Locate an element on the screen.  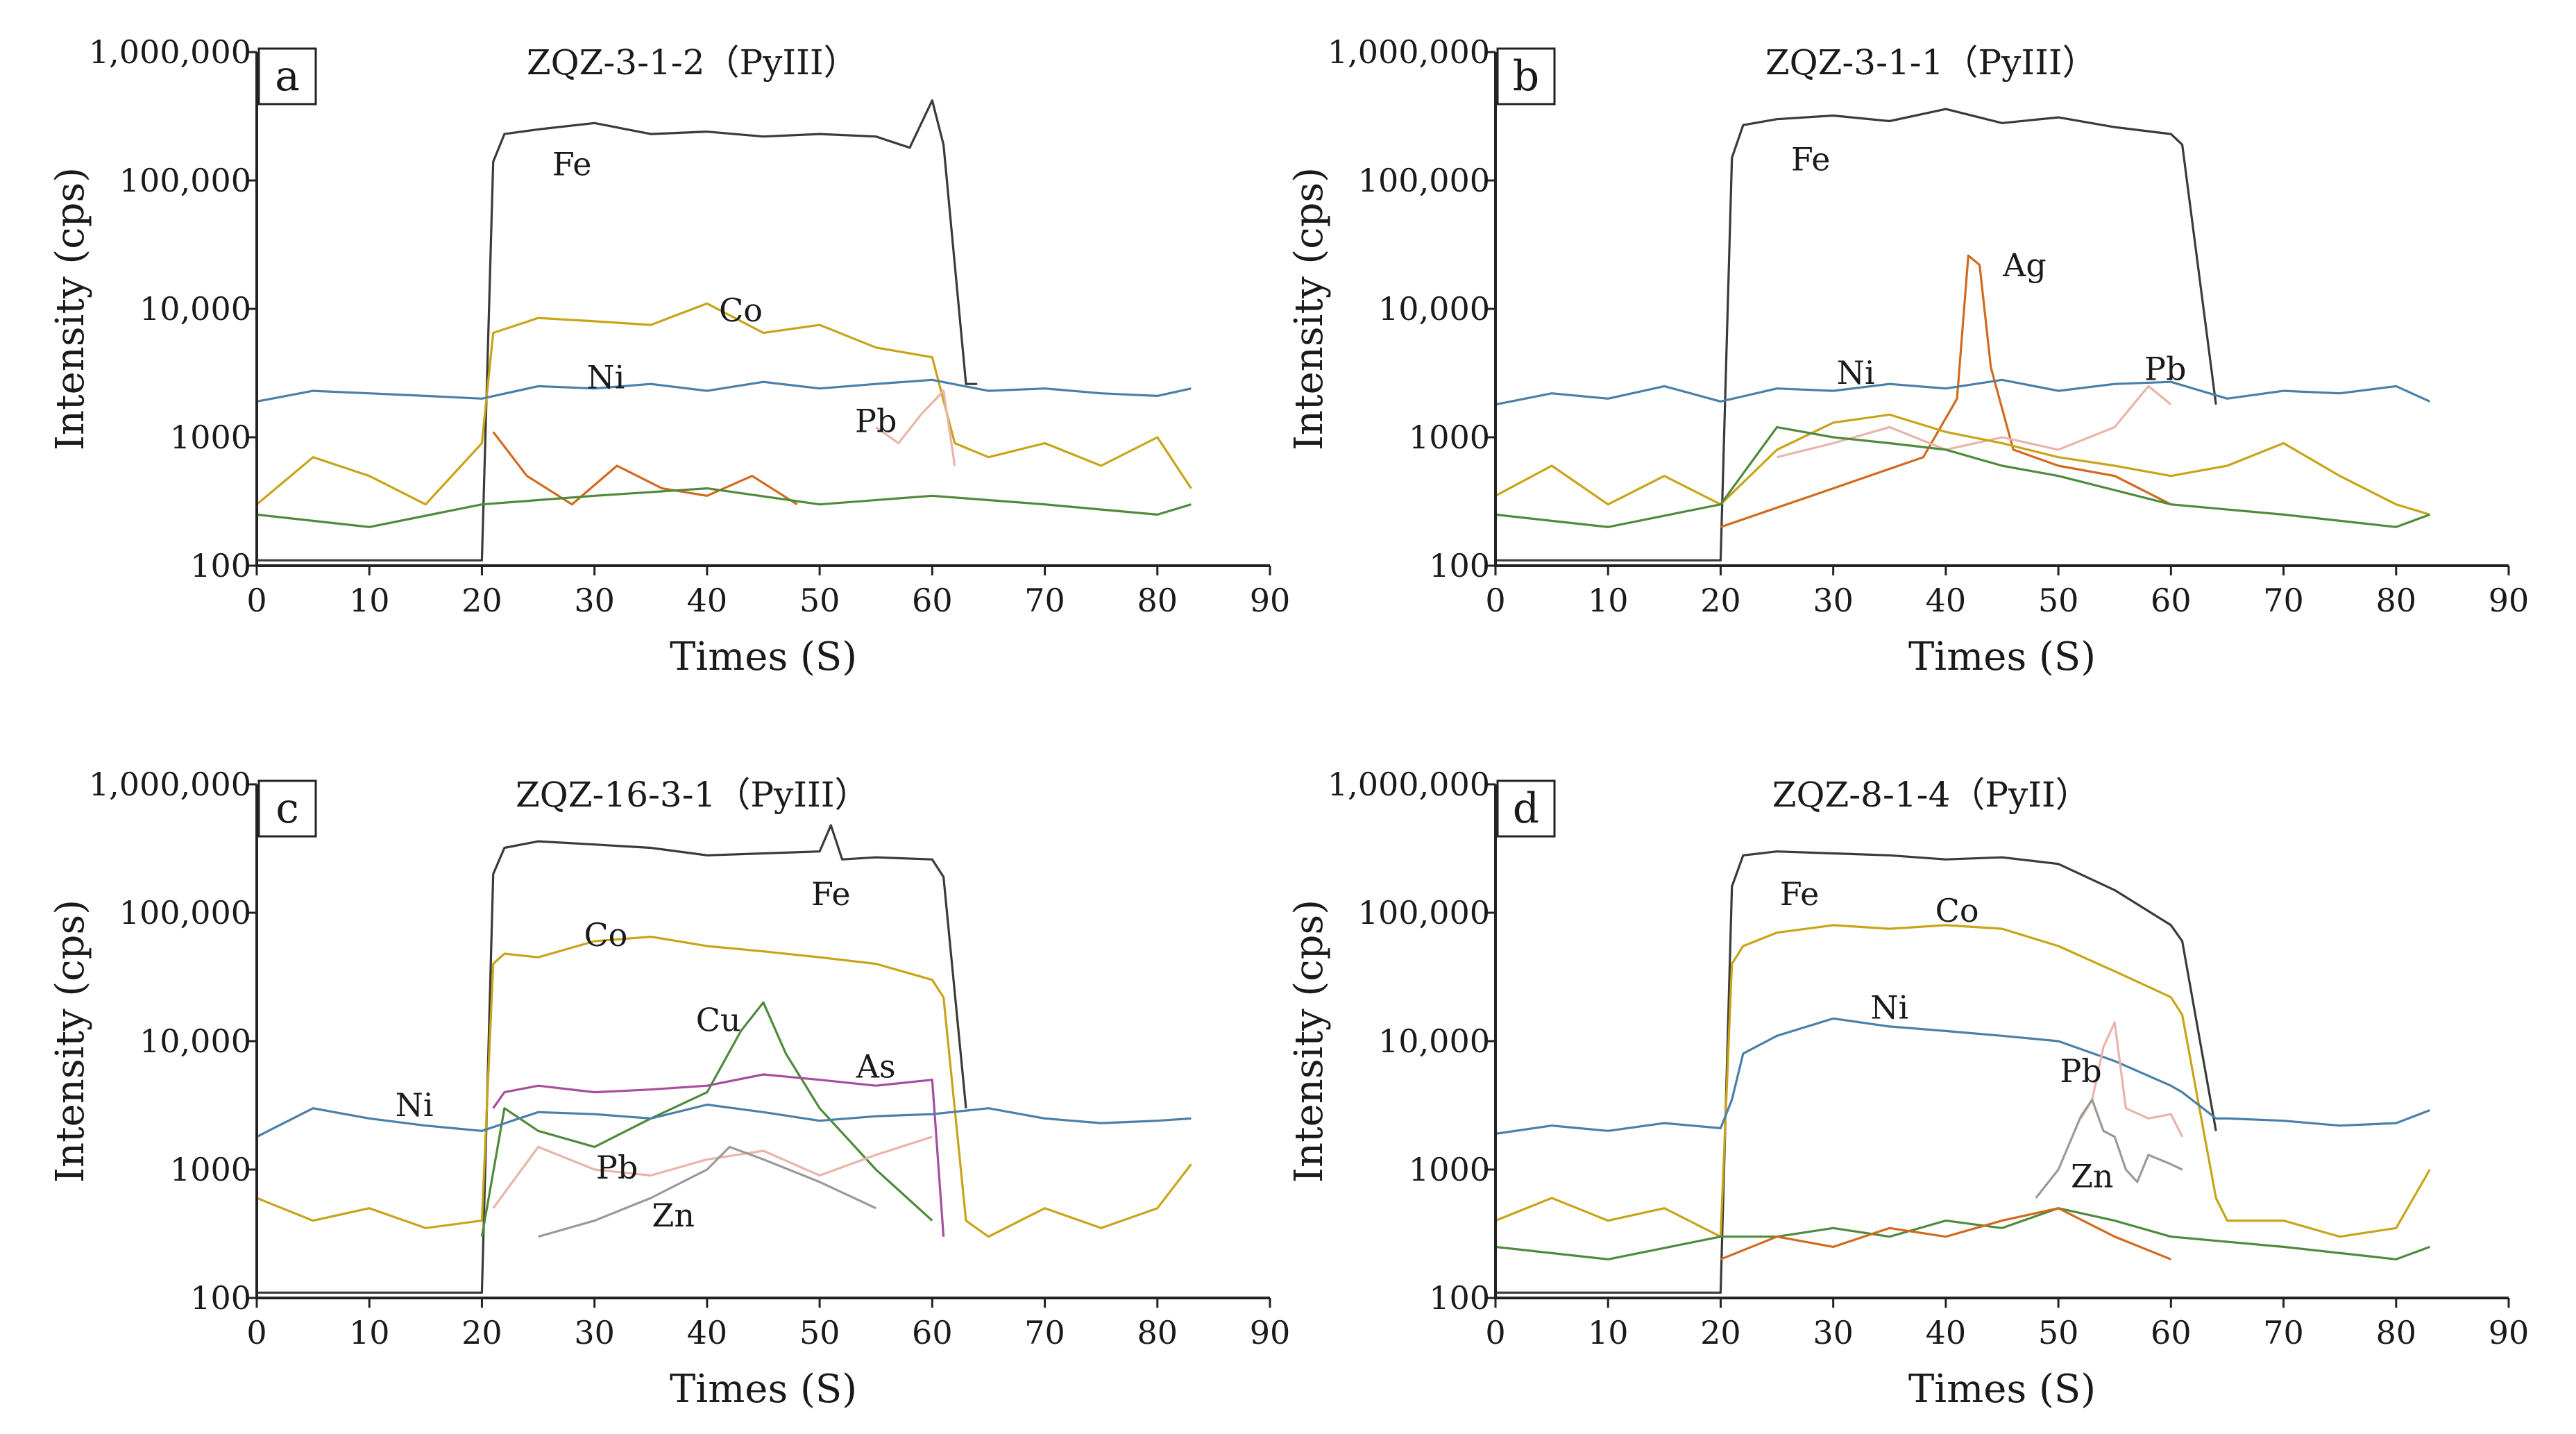
series-line-as is located at coordinates (718, 1155).